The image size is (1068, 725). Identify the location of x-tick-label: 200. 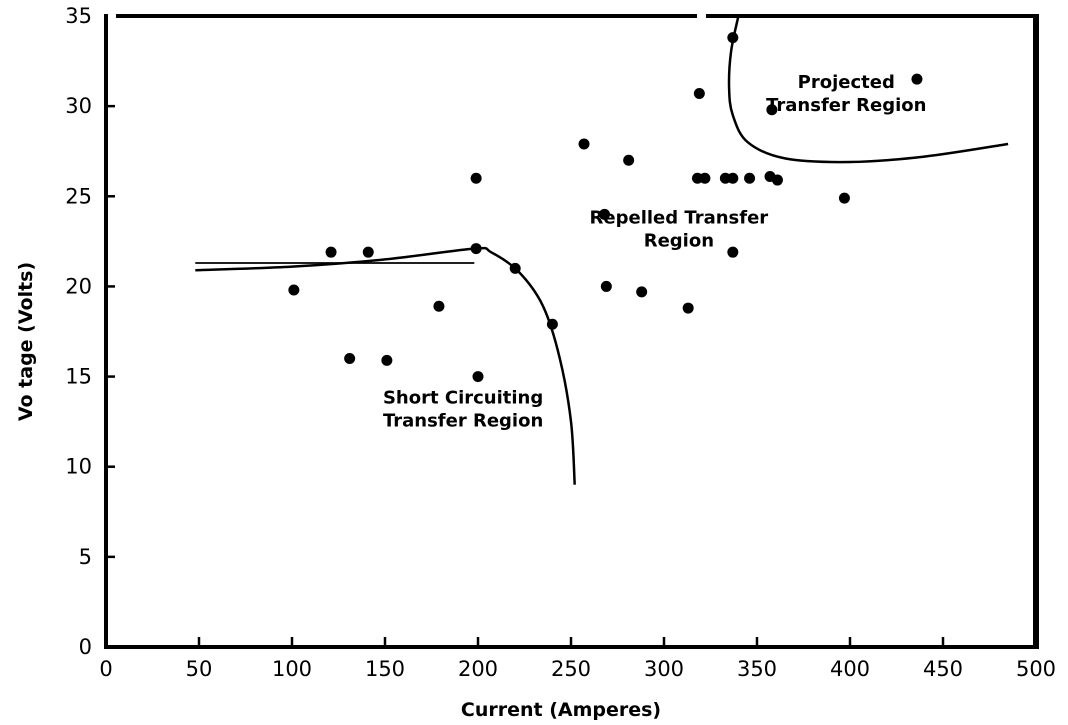
(478, 669).